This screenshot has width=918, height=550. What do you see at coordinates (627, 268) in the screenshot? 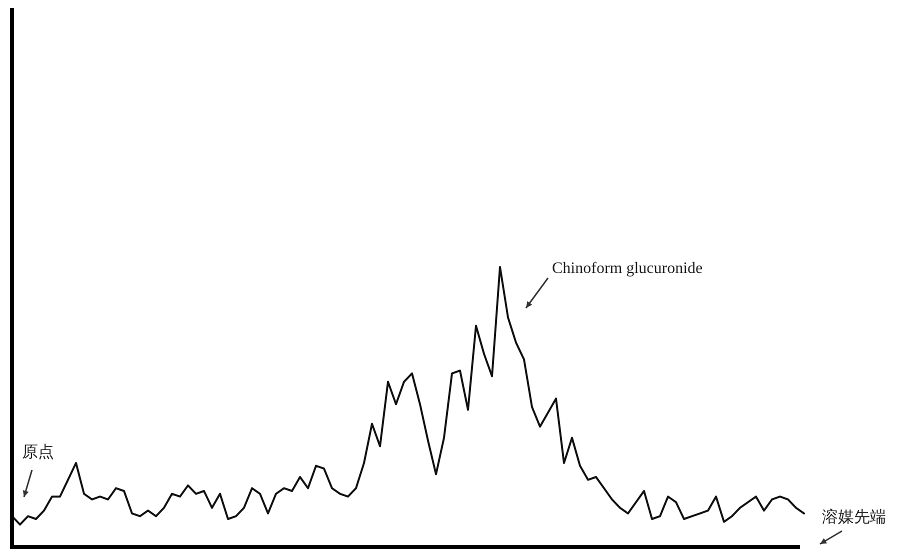
I see `annotation: Chinoform glucuronide` at bounding box center [627, 268].